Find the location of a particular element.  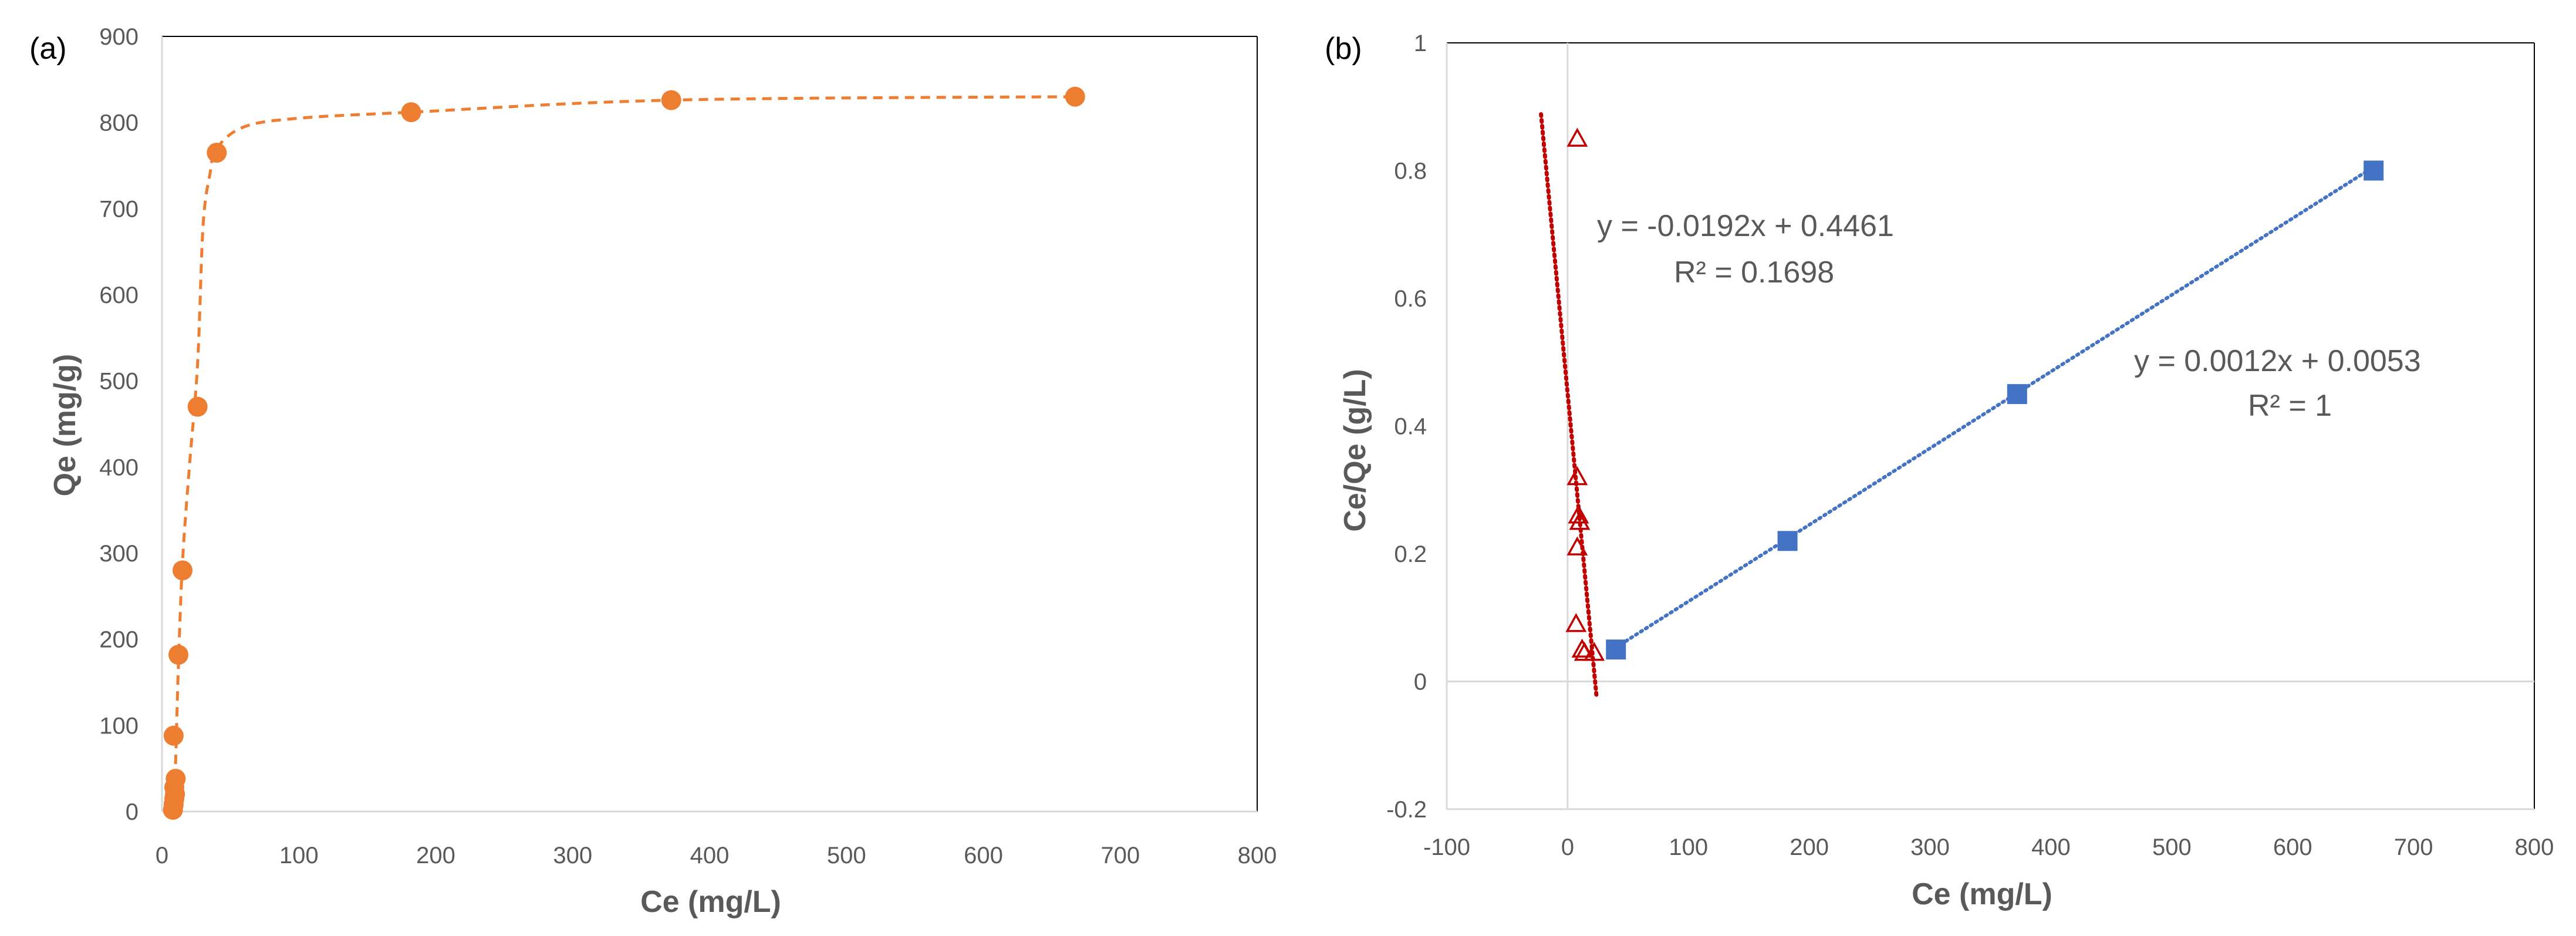

y-tick-label-b: 0.4 is located at coordinates (1410, 427).